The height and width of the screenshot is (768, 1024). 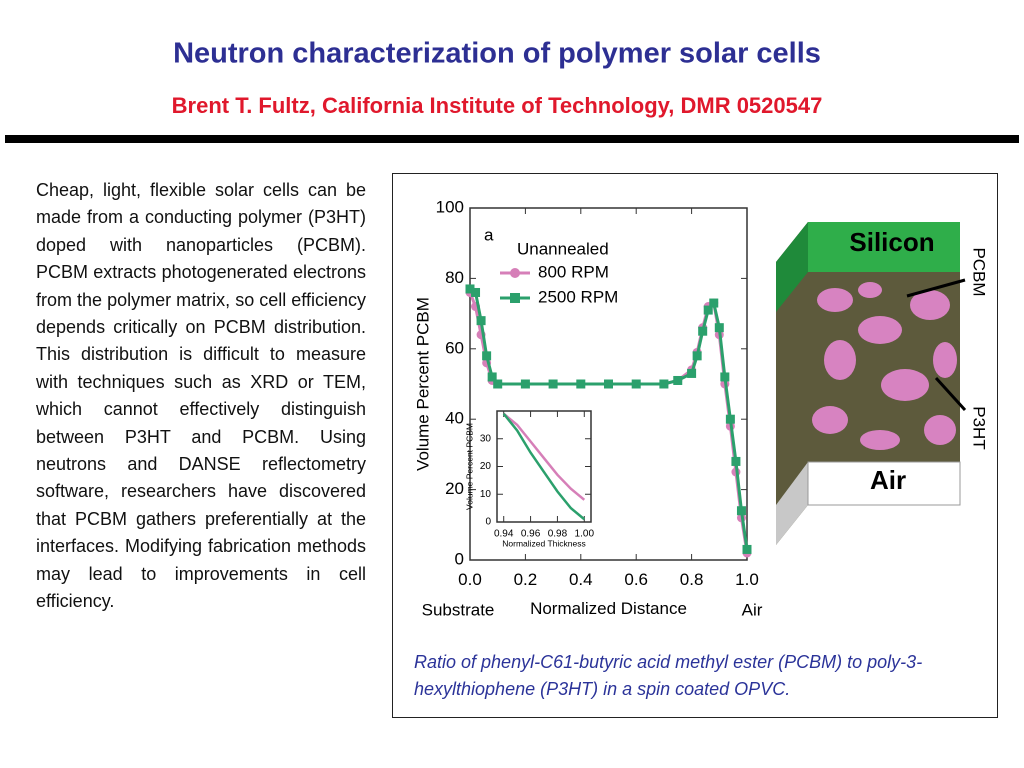 What do you see at coordinates (792, 267) in the screenshot?
I see `side-silicon` at bounding box center [792, 267].